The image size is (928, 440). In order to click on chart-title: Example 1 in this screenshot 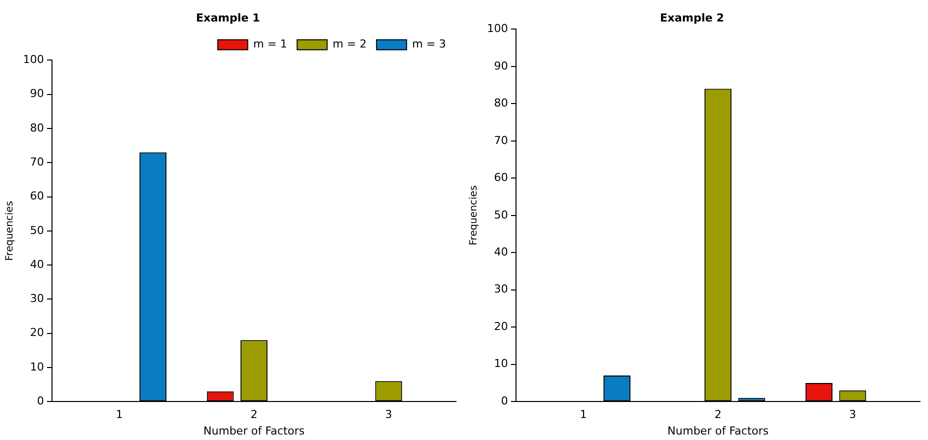, I will do `click(228, 17)`.